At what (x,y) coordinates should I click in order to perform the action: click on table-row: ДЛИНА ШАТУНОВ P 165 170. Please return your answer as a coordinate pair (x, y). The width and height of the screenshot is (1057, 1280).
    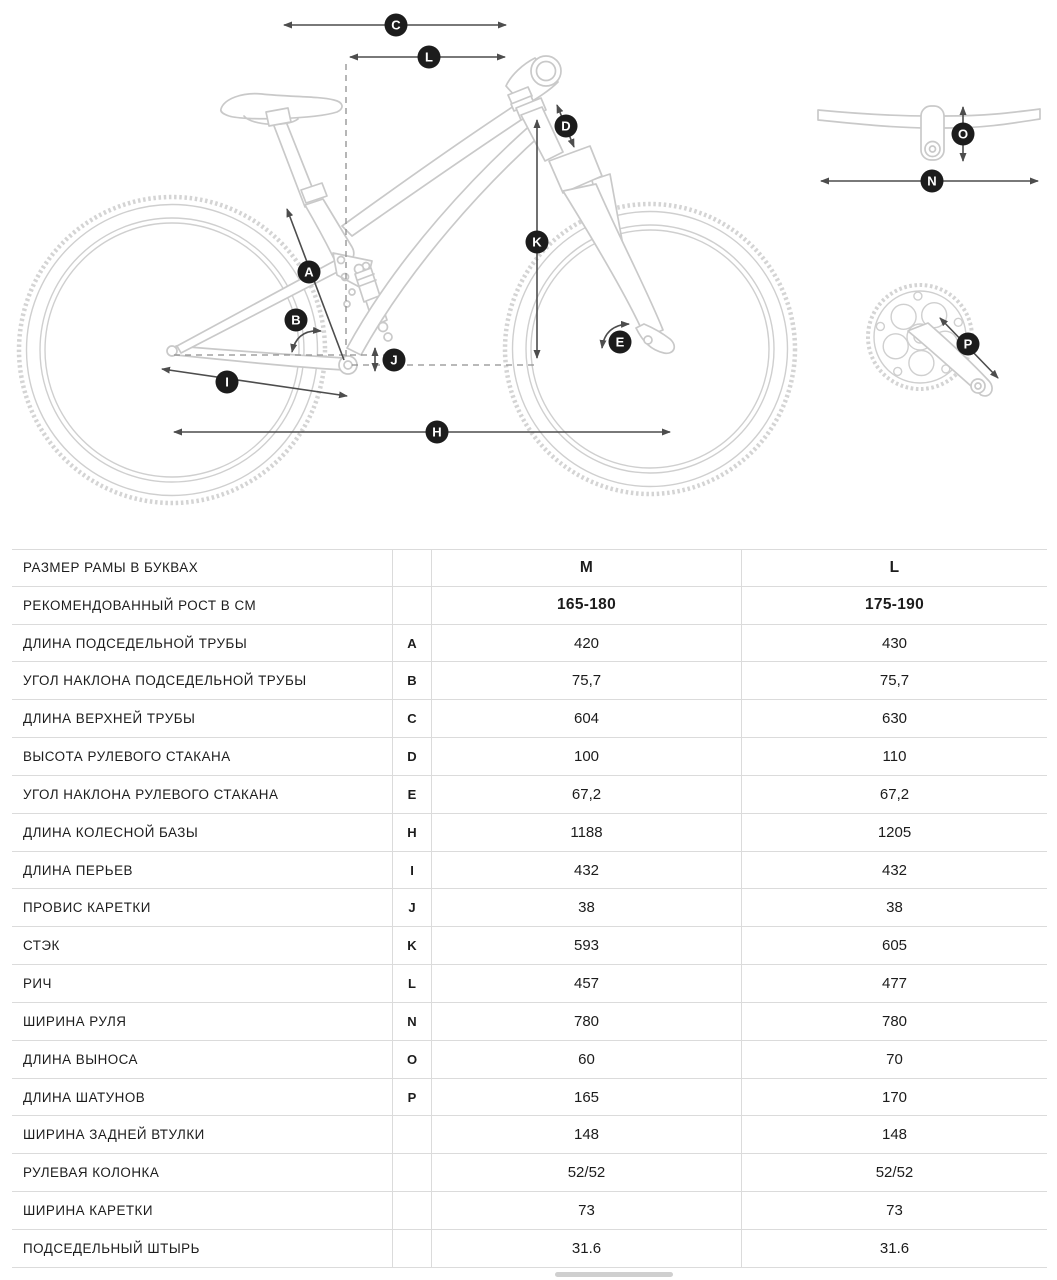
    Looking at the image, I should click on (529, 1097).